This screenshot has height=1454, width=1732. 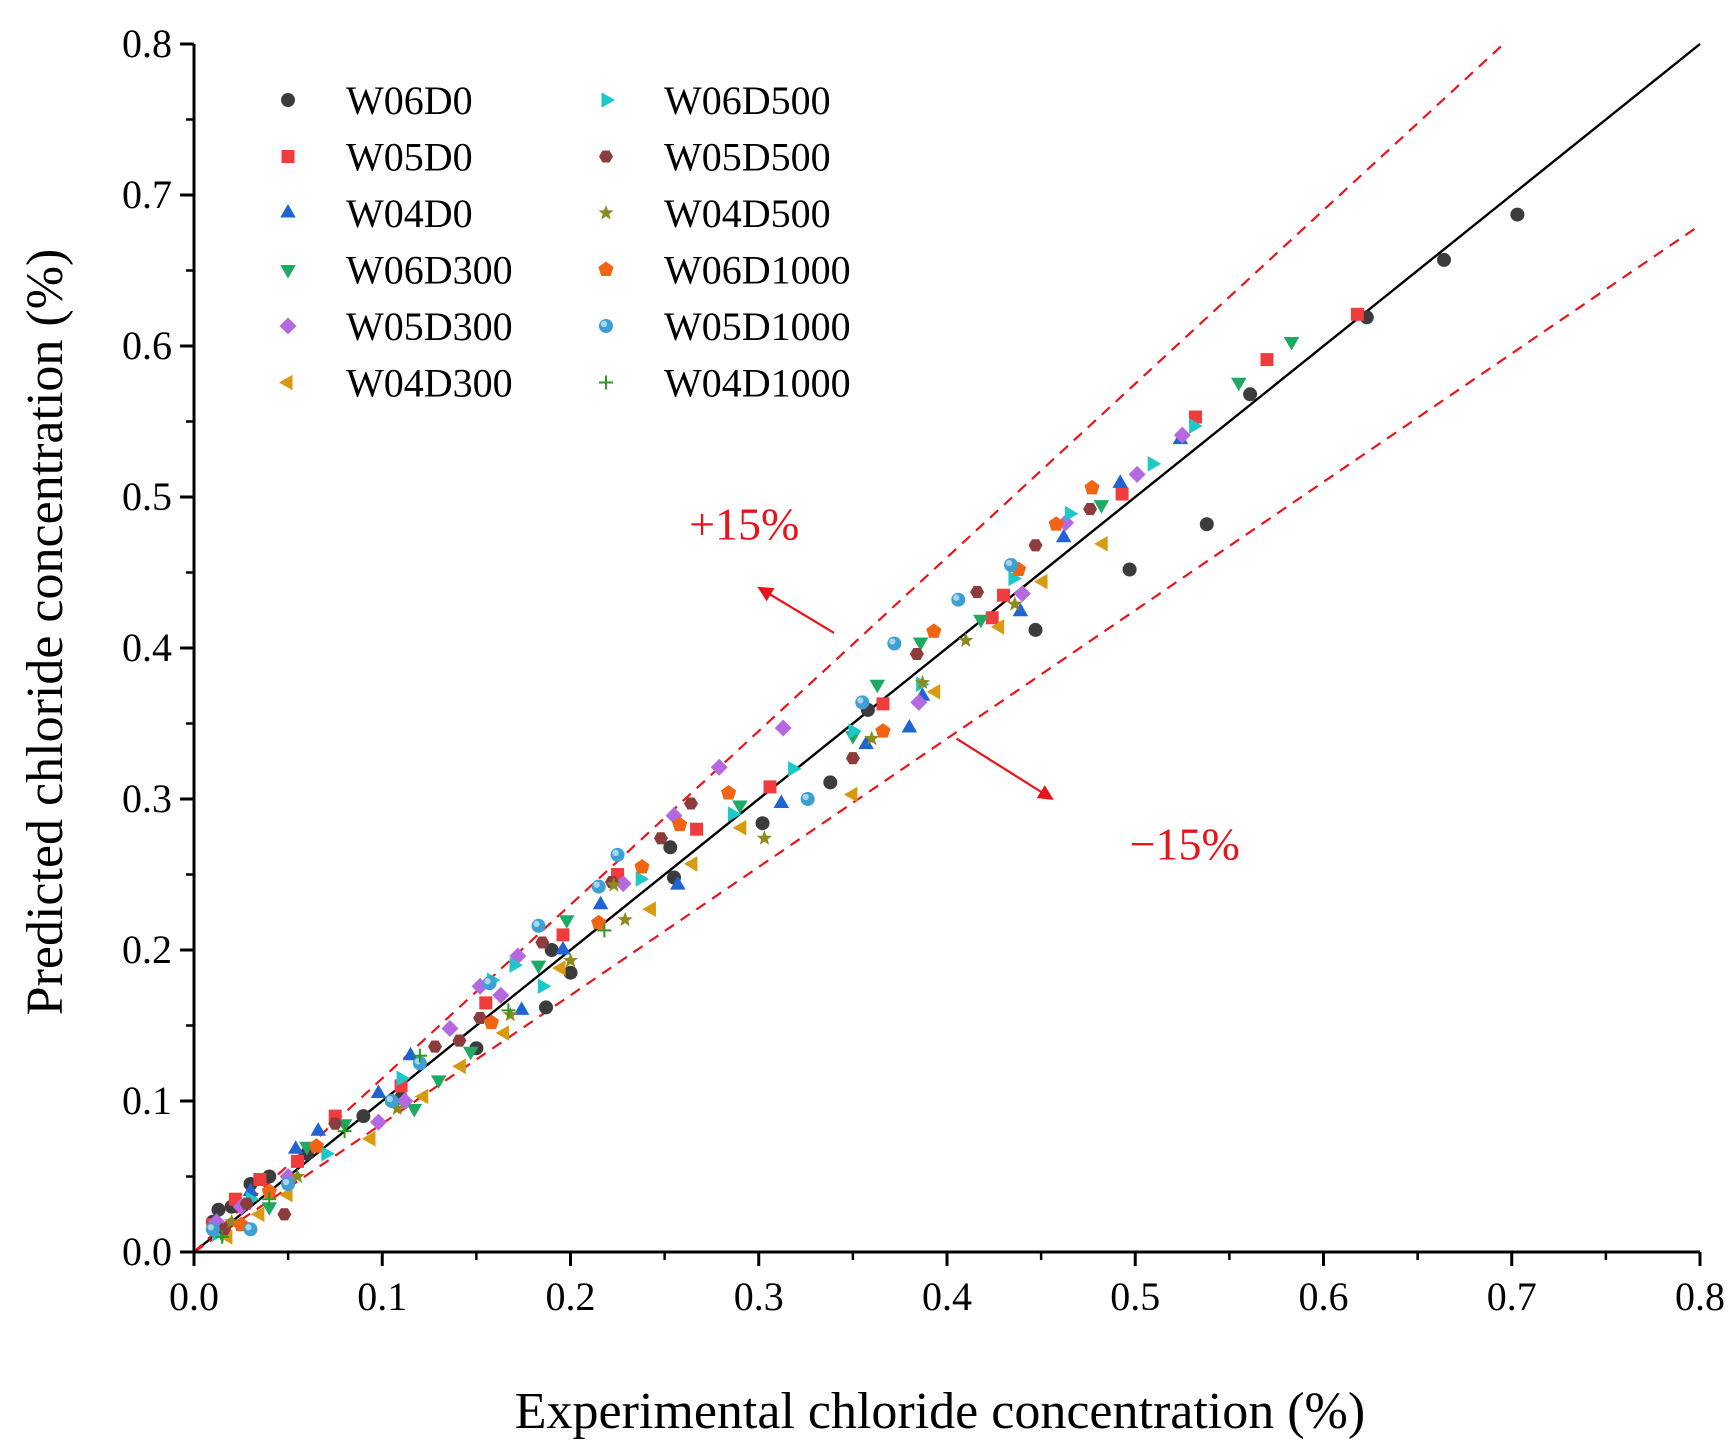 What do you see at coordinates (724, 270) in the screenshot?
I see `legend-item-W06D1000: W06D1000` at bounding box center [724, 270].